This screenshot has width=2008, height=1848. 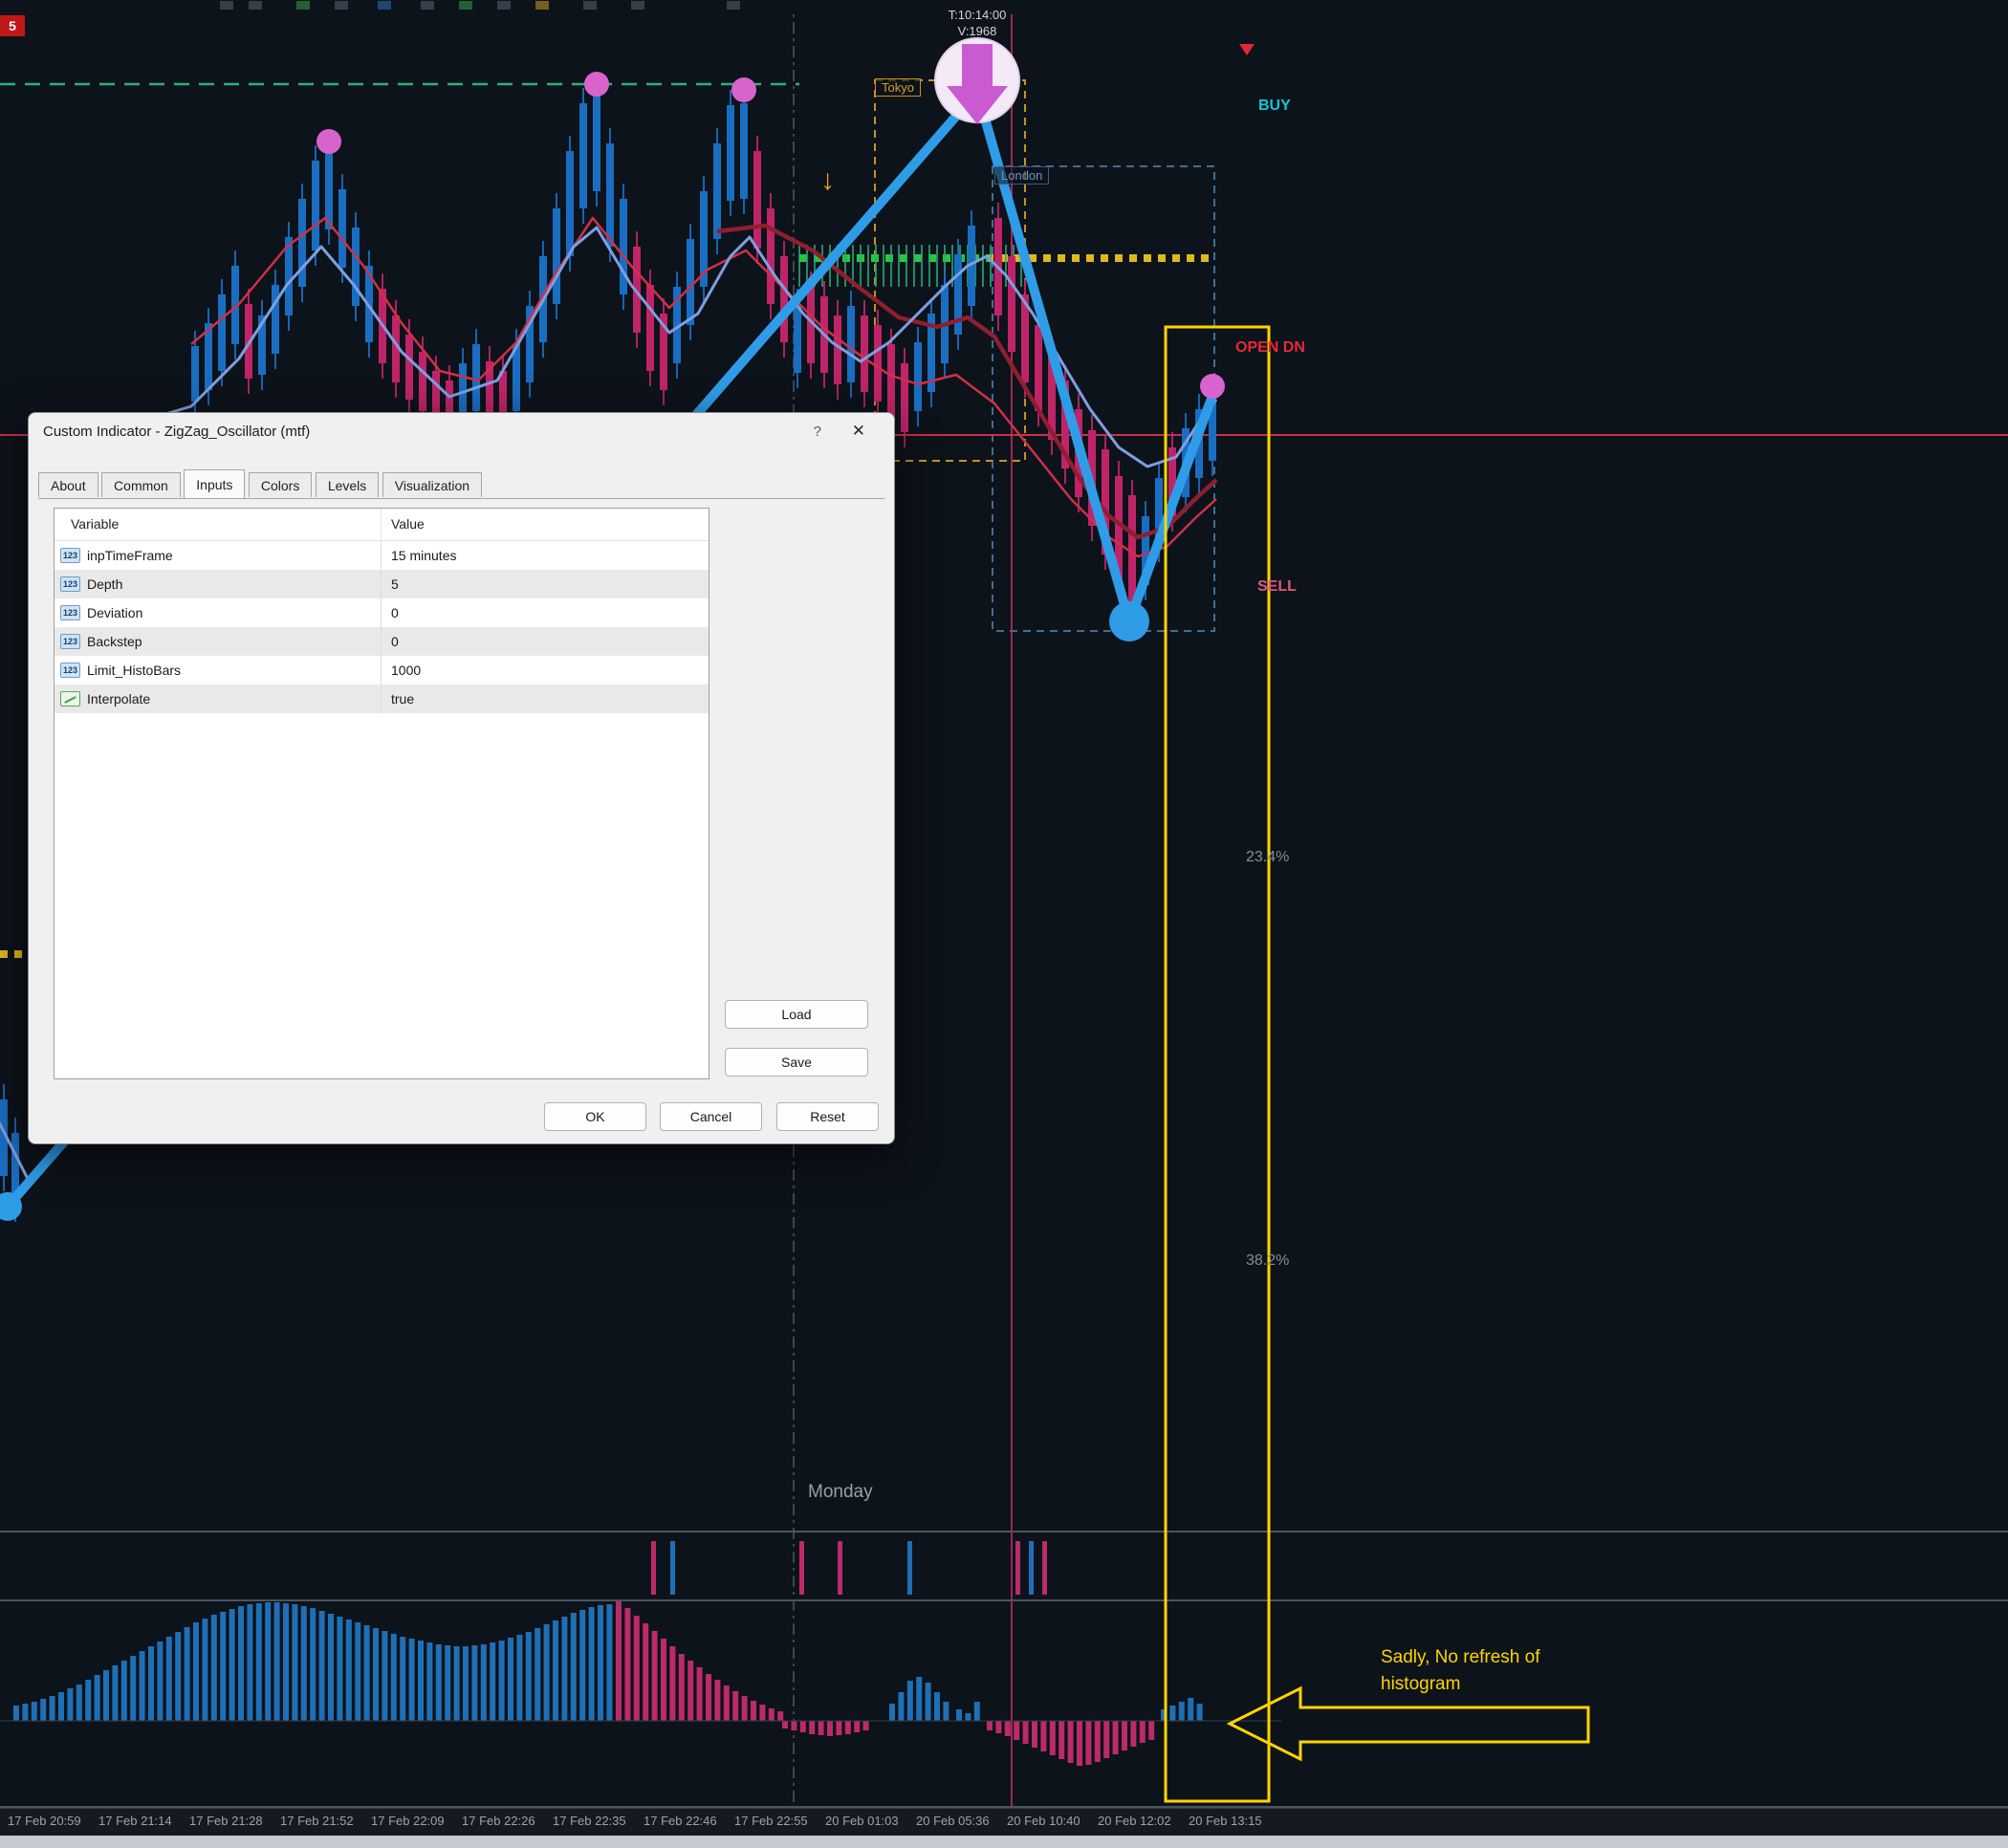 What do you see at coordinates (280, 484) in the screenshot?
I see `tab-colors: Colors` at bounding box center [280, 484].